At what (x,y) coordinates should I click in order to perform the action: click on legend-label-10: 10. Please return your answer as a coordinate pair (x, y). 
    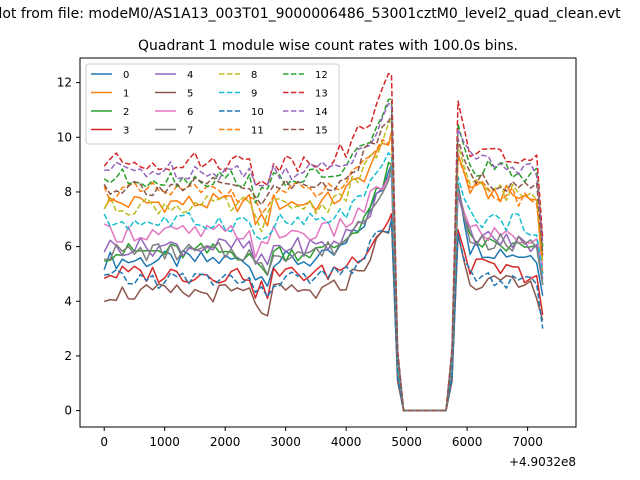
    Looking at the image, I should click on (257, 112).